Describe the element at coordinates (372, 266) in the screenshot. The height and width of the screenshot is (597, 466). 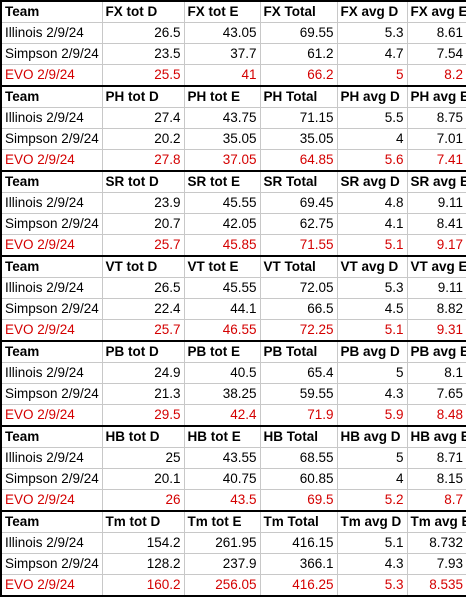
I see `stat-column-header: VT avg D` at that location.